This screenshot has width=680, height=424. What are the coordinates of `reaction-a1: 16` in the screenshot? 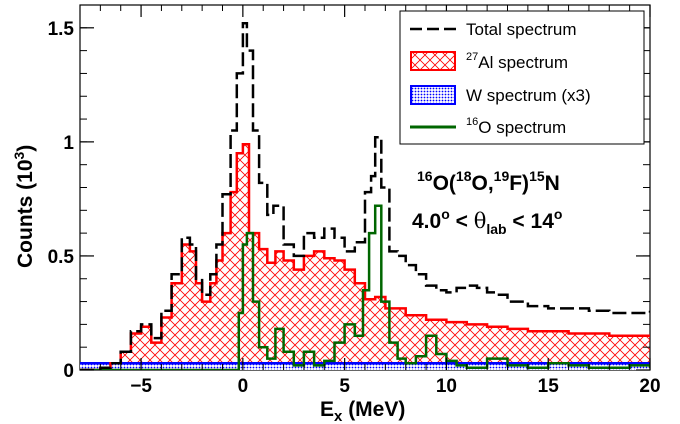 It's located at (425, 176).